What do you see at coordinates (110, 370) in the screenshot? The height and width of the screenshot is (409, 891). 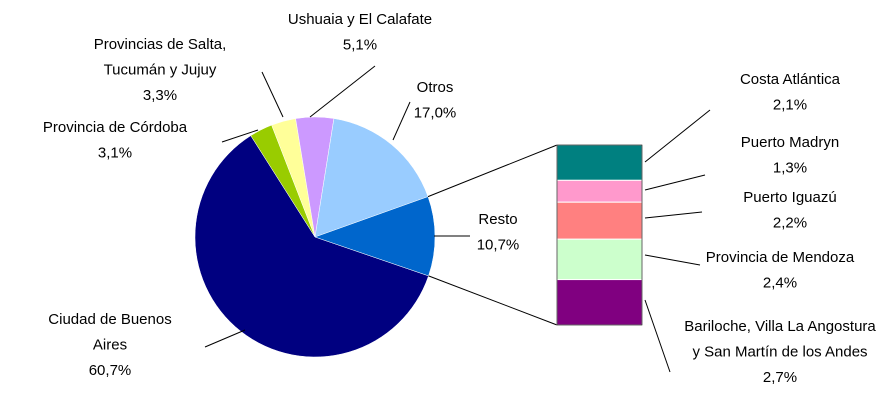 I see `value-label: 60,7%` at bounding box center [110, 370].